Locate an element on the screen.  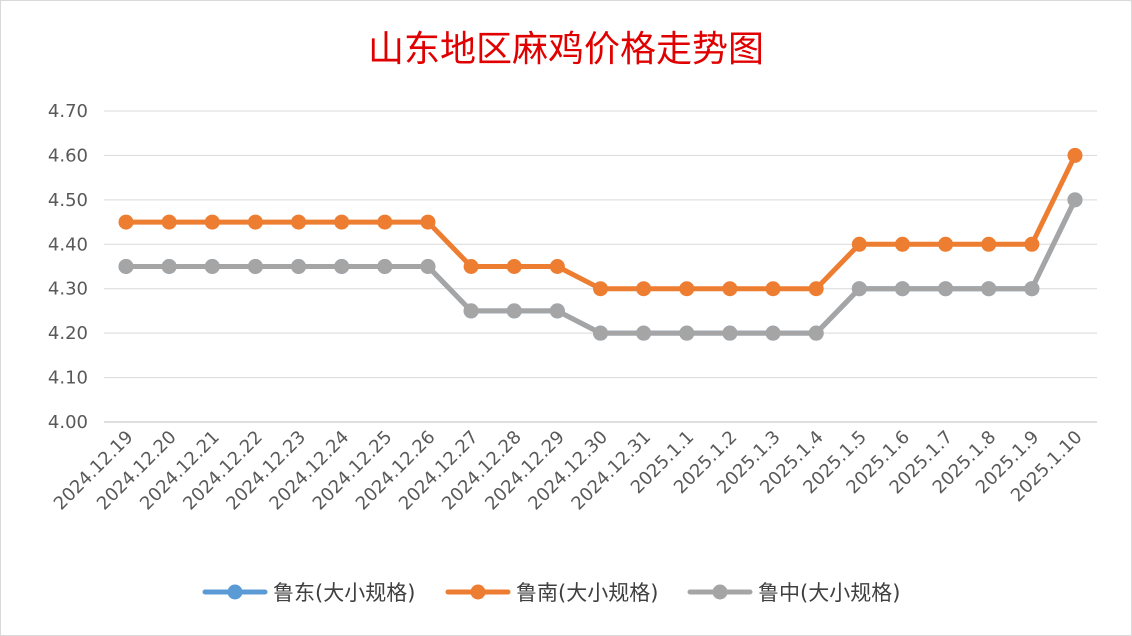
legend-item: 鲁东(大小规格) is located at coordinates (308, 593).